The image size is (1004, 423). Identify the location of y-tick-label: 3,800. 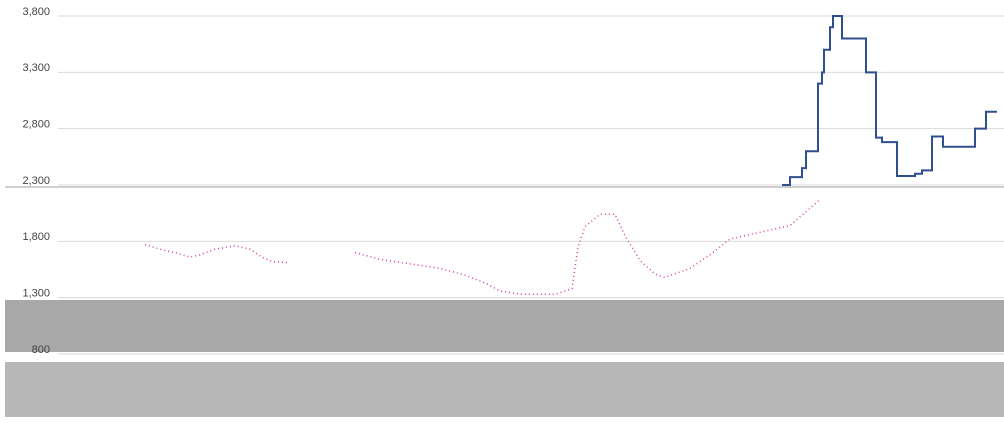
(36, 12).